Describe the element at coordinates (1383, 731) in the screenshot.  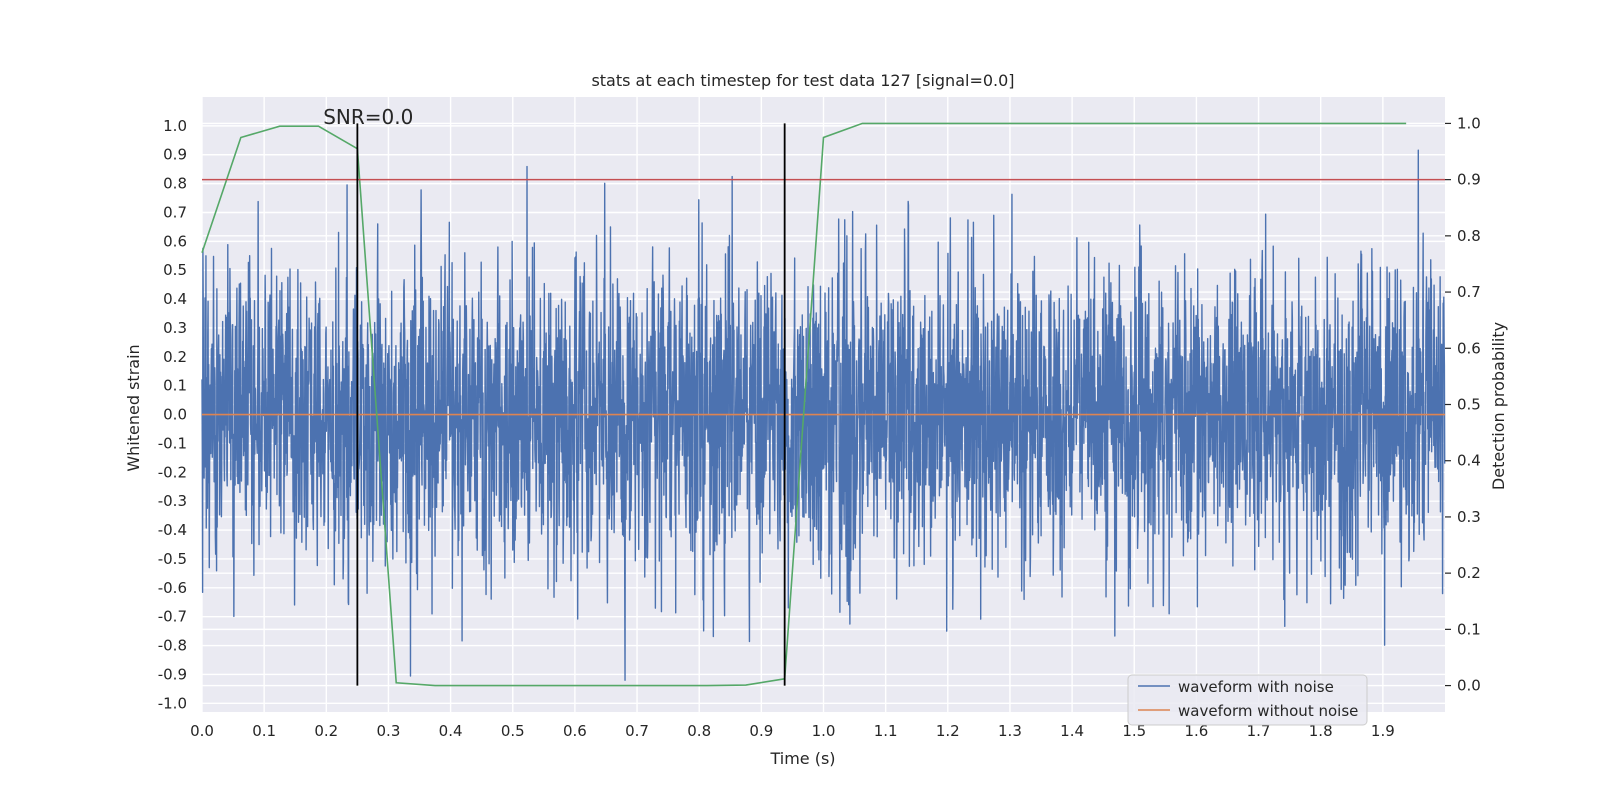
I see `x-tick-label: 1.9` at that location.